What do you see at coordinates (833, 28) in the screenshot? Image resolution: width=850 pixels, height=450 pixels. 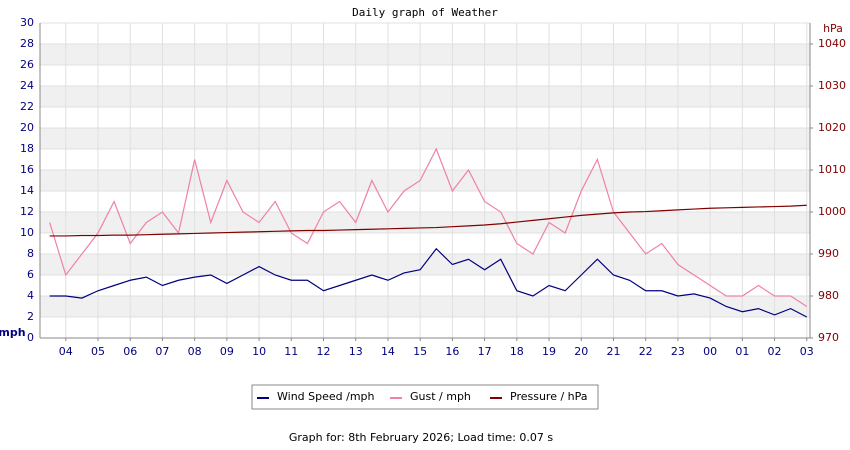 I see `y2-axis-label: hPa` at bounding box center [833, 28].